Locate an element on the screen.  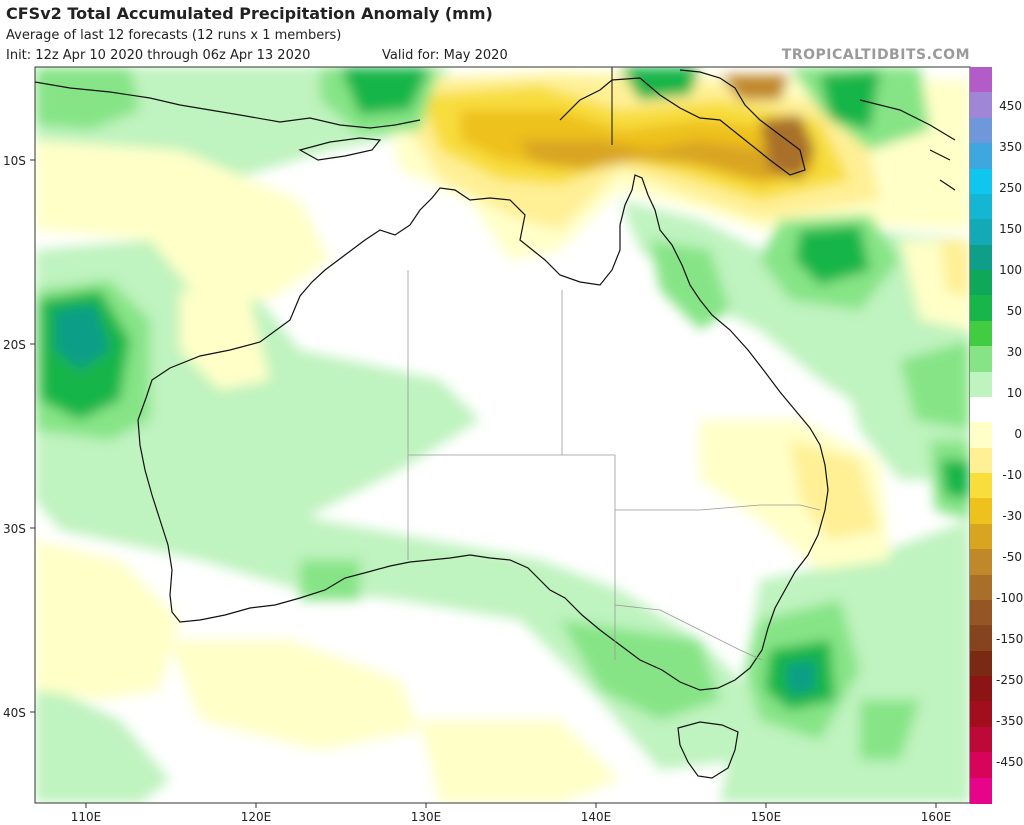
legend-label: 100 is located at coordinates (1010, 270).